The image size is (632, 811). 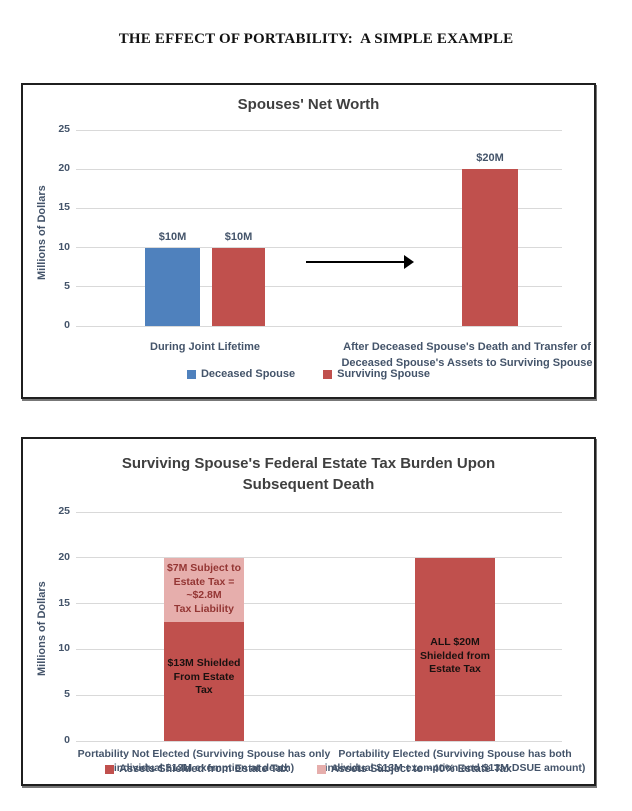 I want to click on bar-segment-assets-subject-to-~40%-estate-tax, so click(x=204, y=589).